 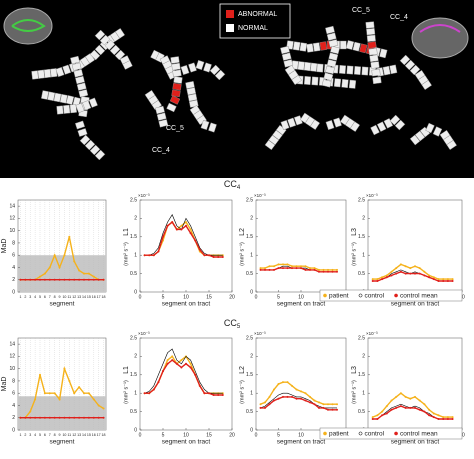 I want to click on y-axis-label: L1, so click(x=126, y=232).